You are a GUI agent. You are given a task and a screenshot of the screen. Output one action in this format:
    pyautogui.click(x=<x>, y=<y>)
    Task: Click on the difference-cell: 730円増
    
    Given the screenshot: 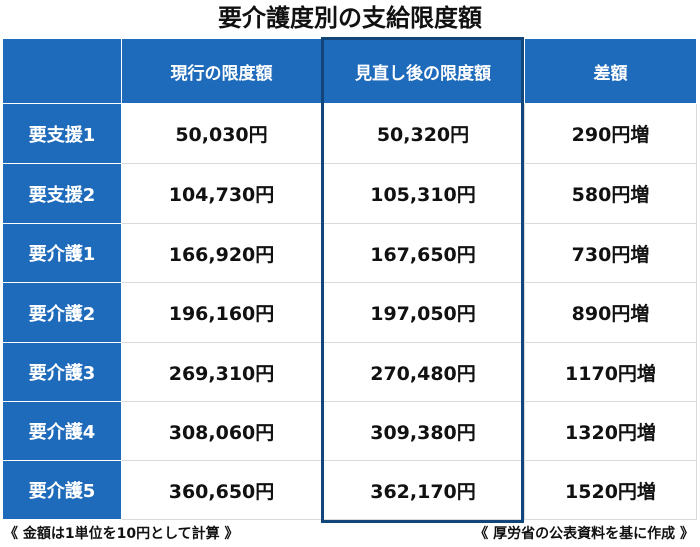 What is the action you would take?
    pyautogui.click(x=611, y=253)
    